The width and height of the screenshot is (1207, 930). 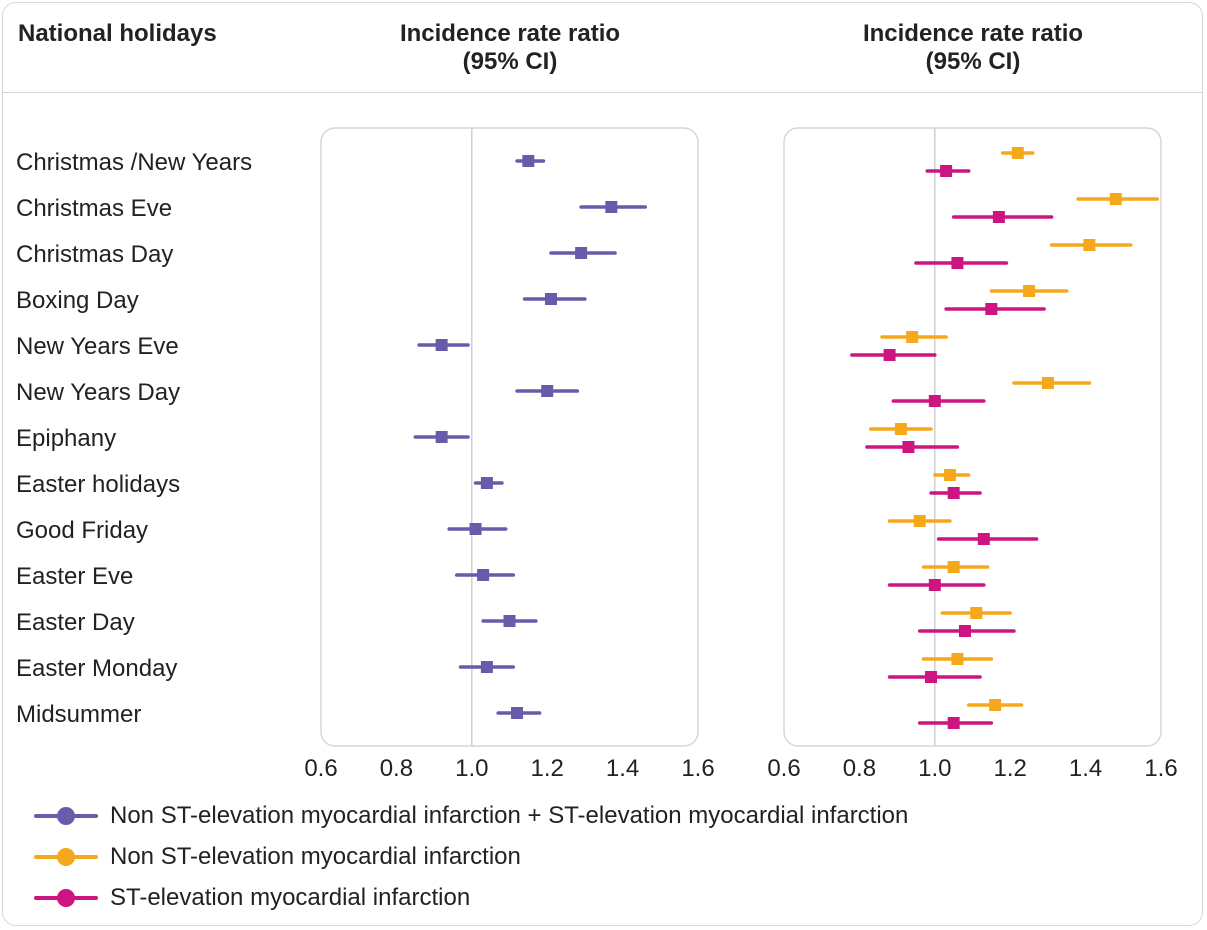 I want to click on estimate-marker-p2-s1-r7, so click(x=900, y=429).